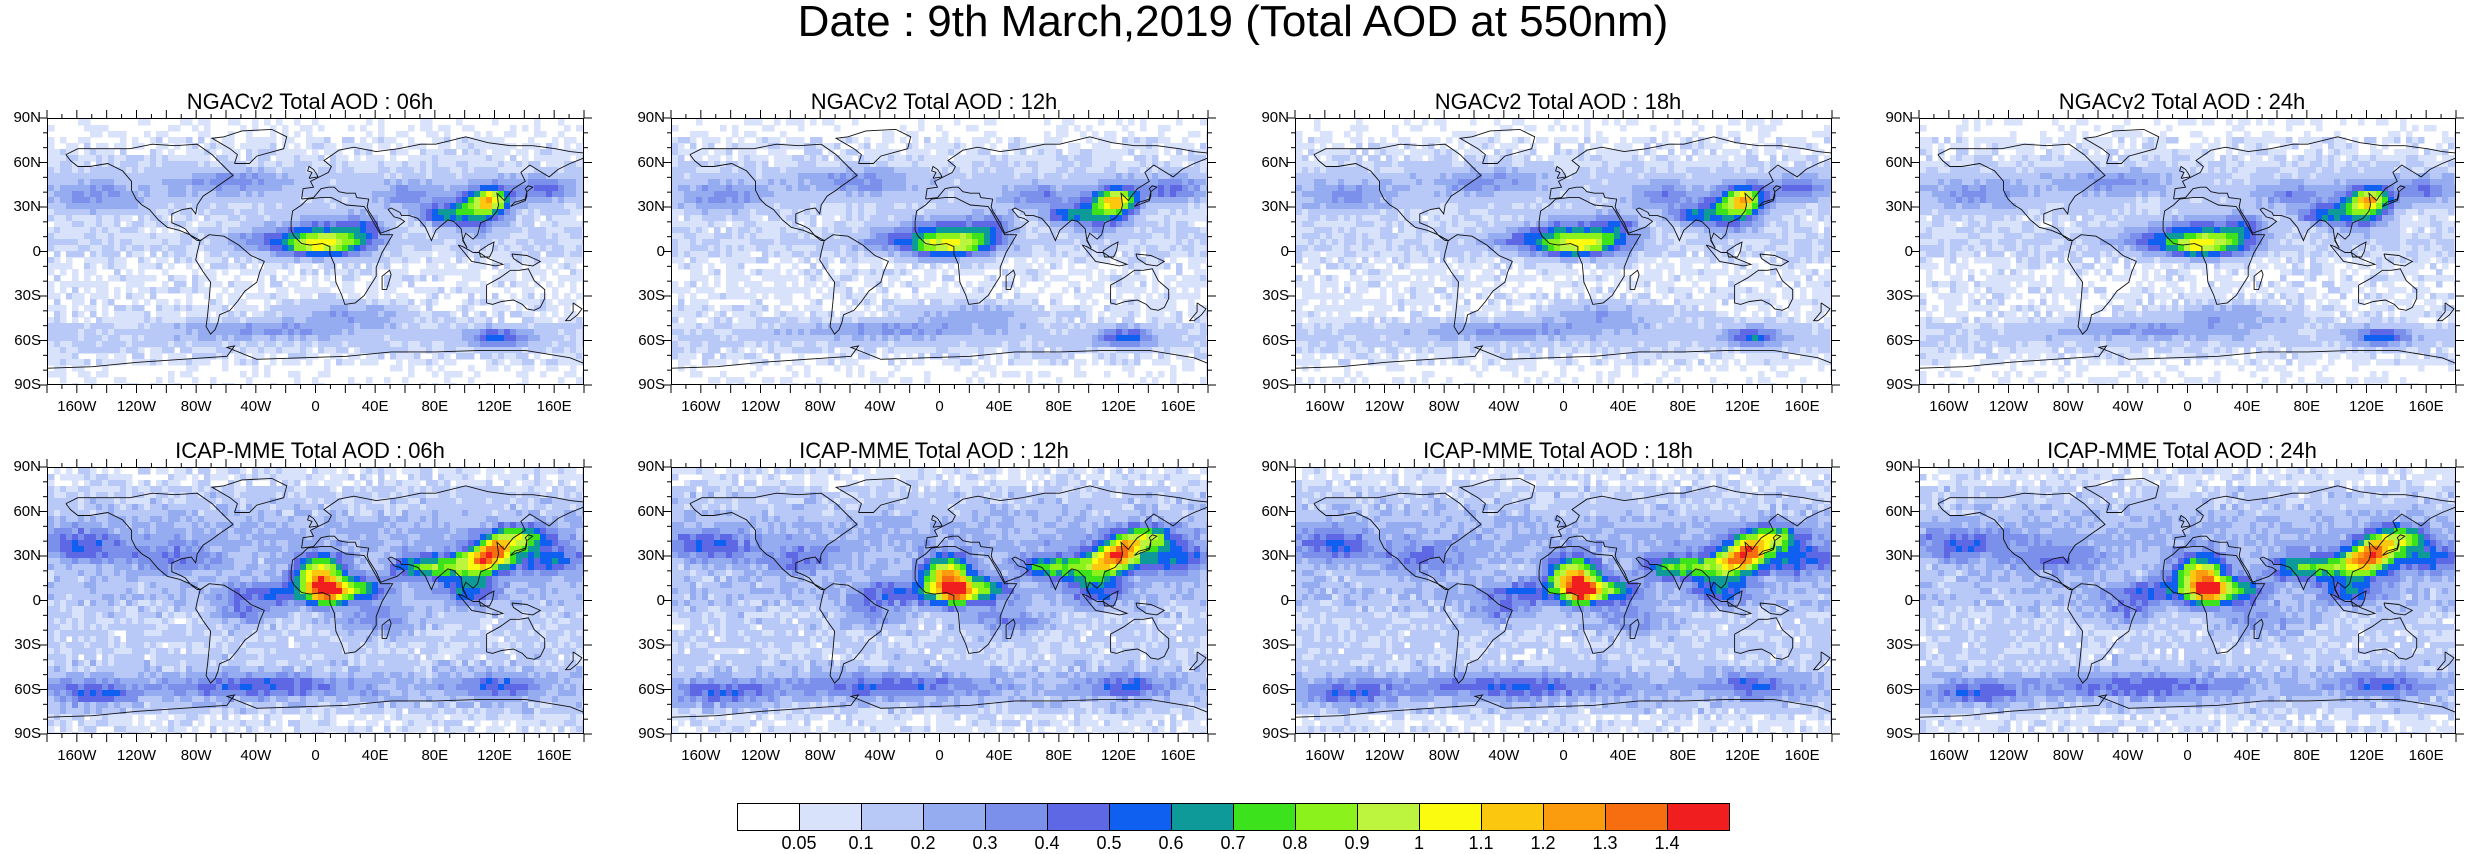 The image size is (2466, 854). Describe the element at coordinates (1233, 843) in the screenshot. I see `colorbar-label: 0.7` at that location.